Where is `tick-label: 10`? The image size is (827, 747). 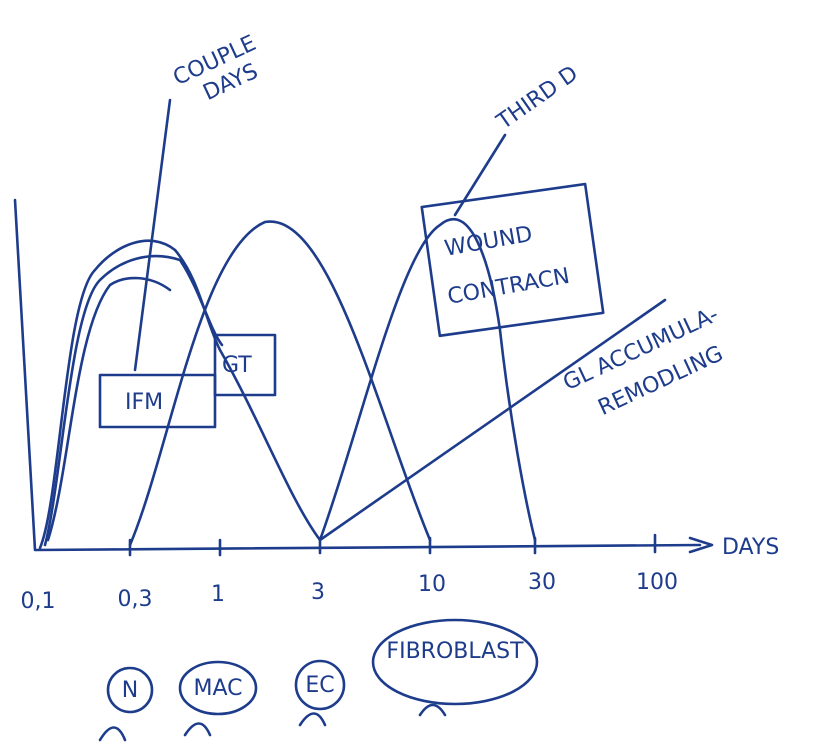 tick-label: 10 is located at coordinates (432, 584).